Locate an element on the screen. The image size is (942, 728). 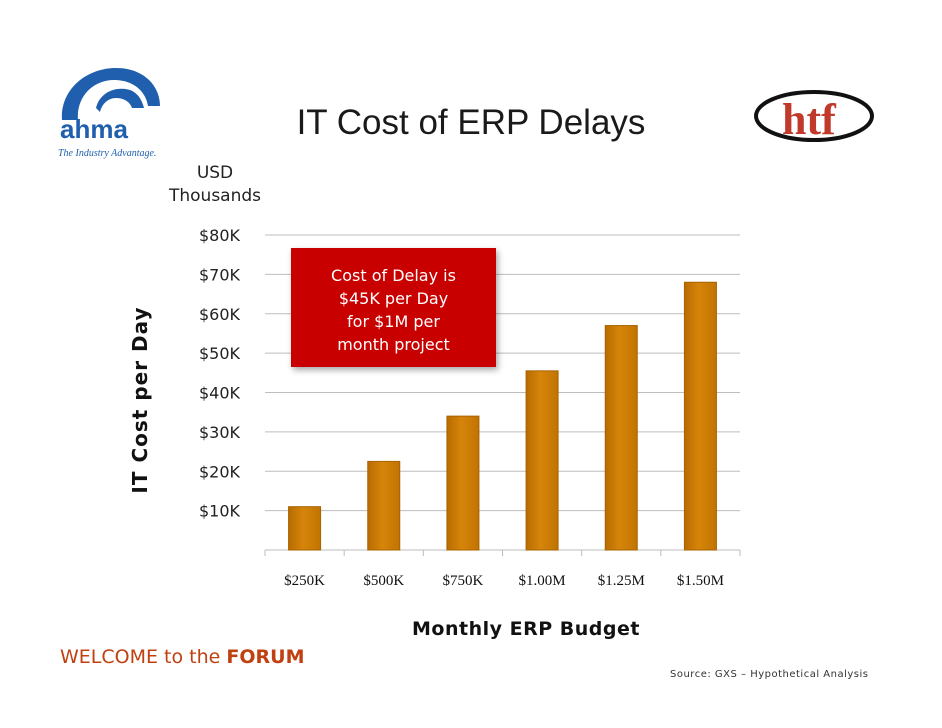
htf-wordmark: htf is located at coordinates (809, 119).